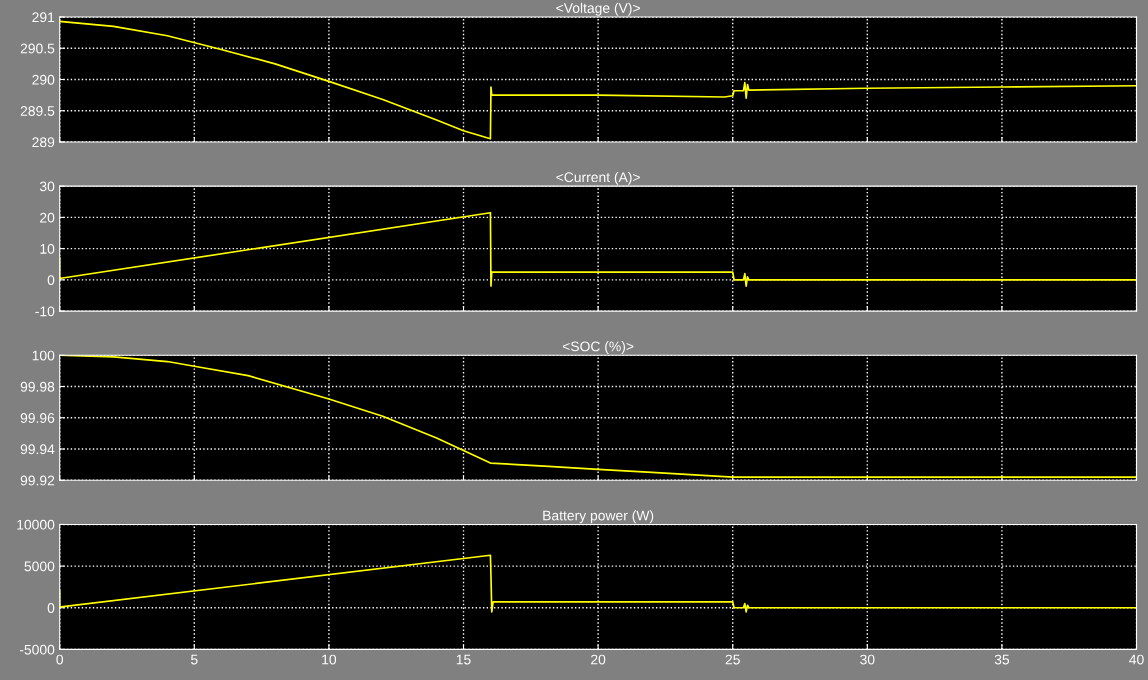 The height and width of the screenshot is (680, 1148). Describe the element at coordinates (45, 311) in the screenshot. I see `y-tick-label: -10` at that location.